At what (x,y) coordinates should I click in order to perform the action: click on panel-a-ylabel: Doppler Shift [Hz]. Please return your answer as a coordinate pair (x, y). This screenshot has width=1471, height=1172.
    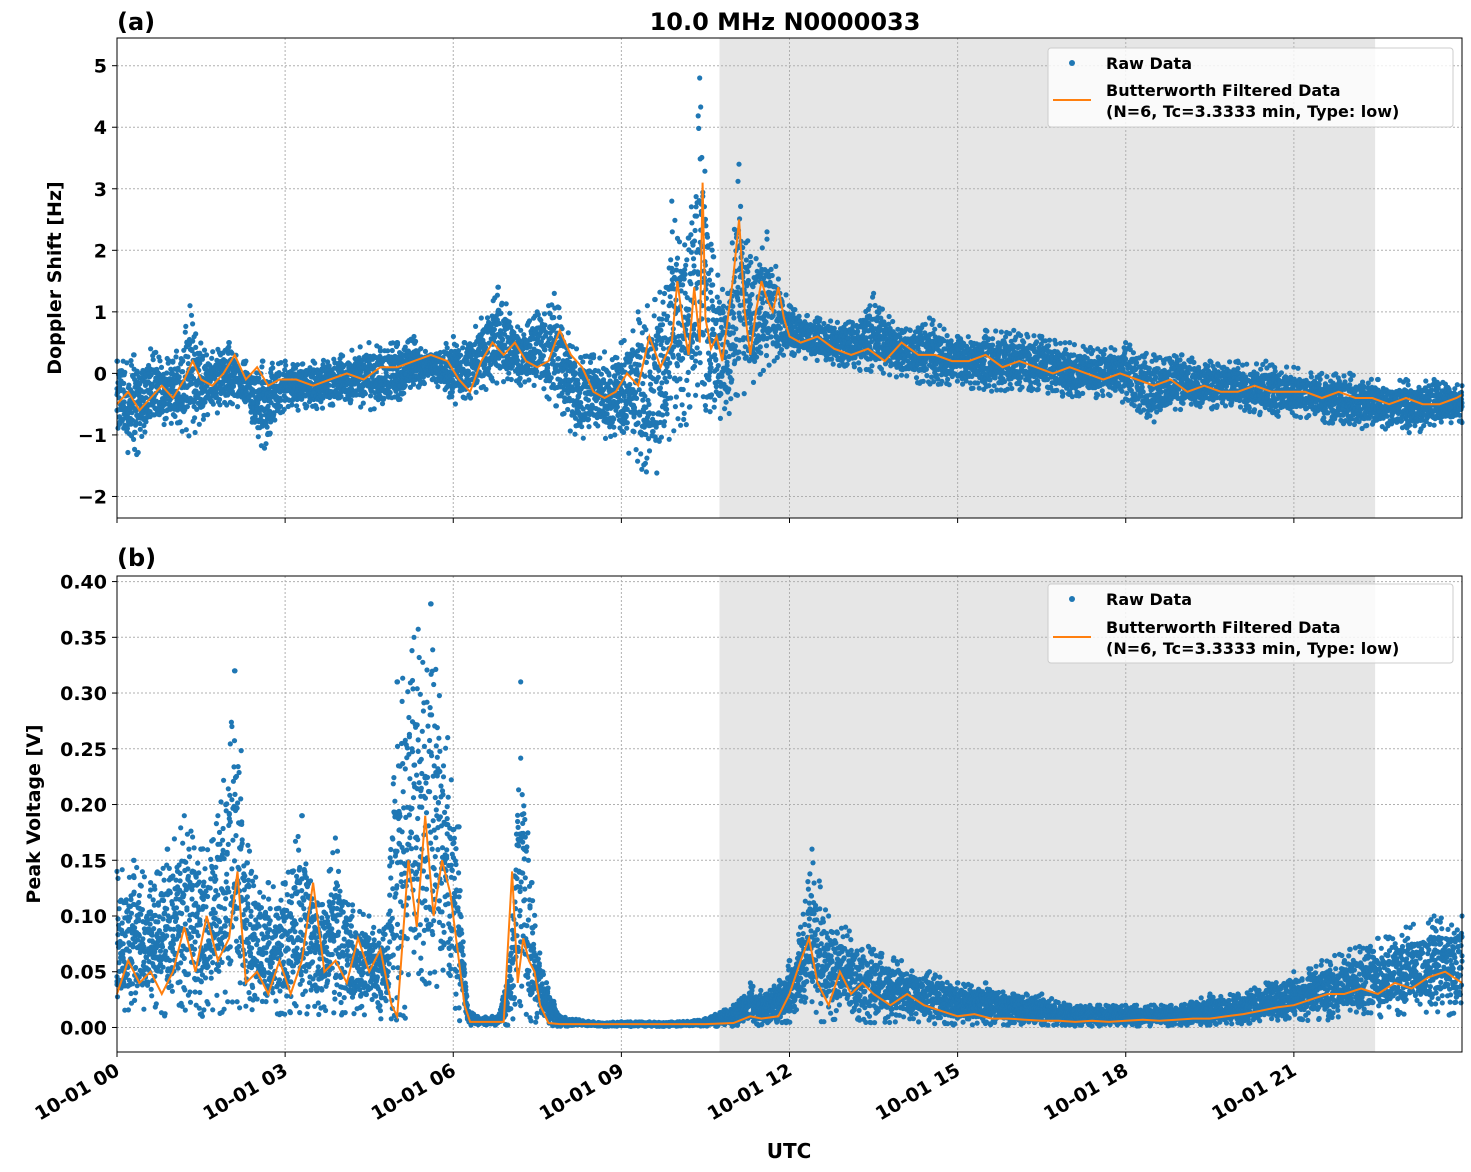
    Looking at the image, I should click on (55, 277).